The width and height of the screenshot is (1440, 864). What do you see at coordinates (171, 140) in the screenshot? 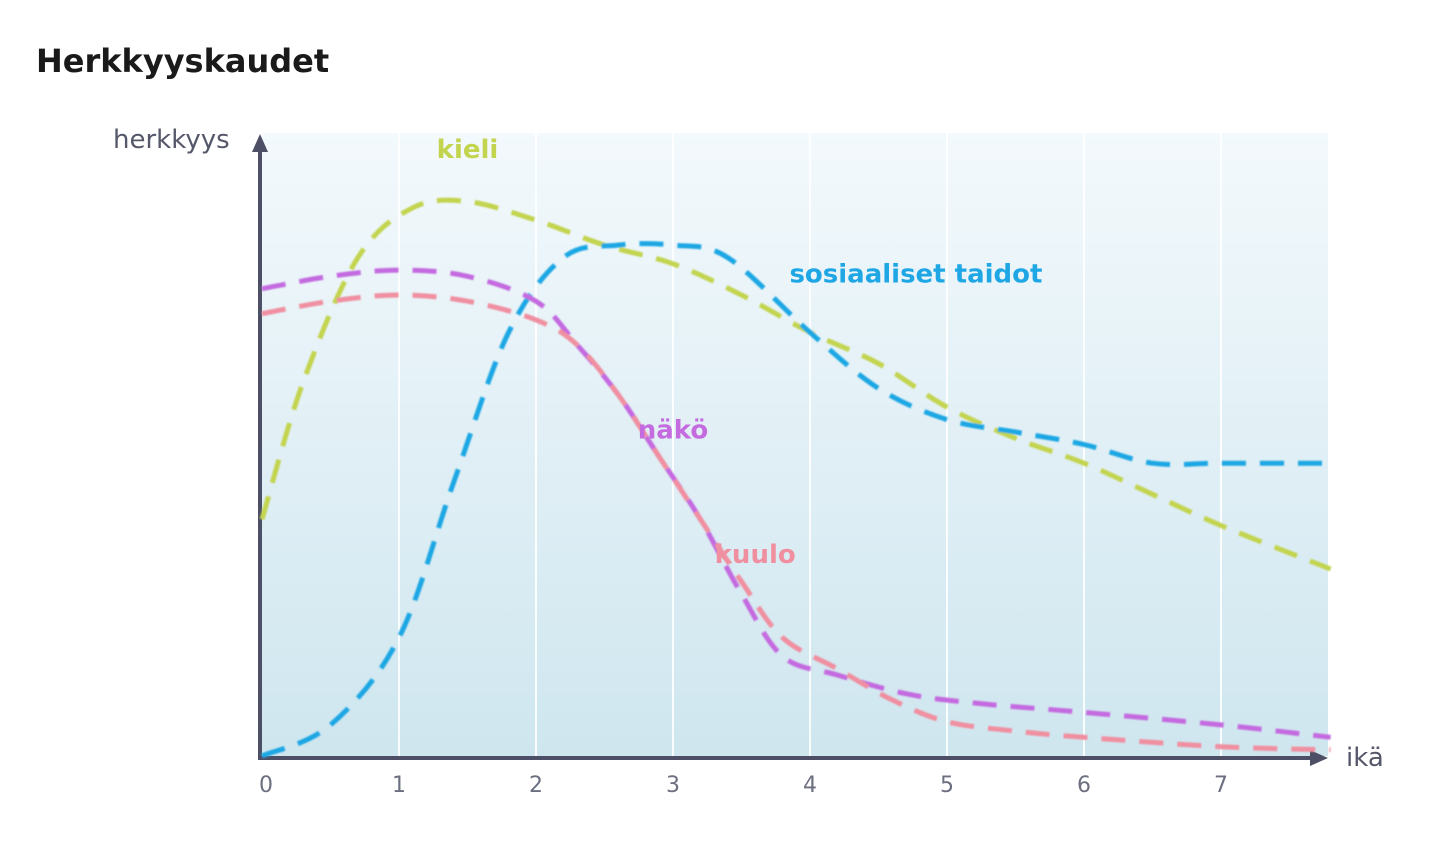
I see `y-axis-label: herkkyys` at bounding box center [171, 140].